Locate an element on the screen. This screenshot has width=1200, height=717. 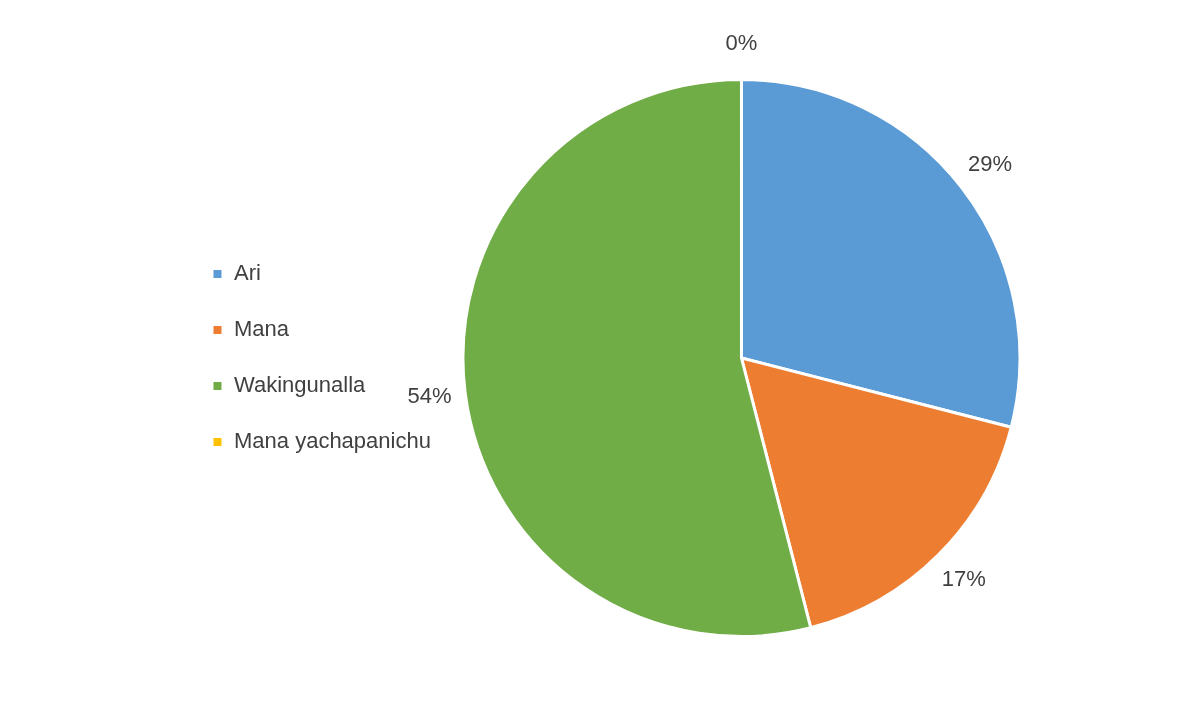
text: 0% is located at coordinates (741, 42).